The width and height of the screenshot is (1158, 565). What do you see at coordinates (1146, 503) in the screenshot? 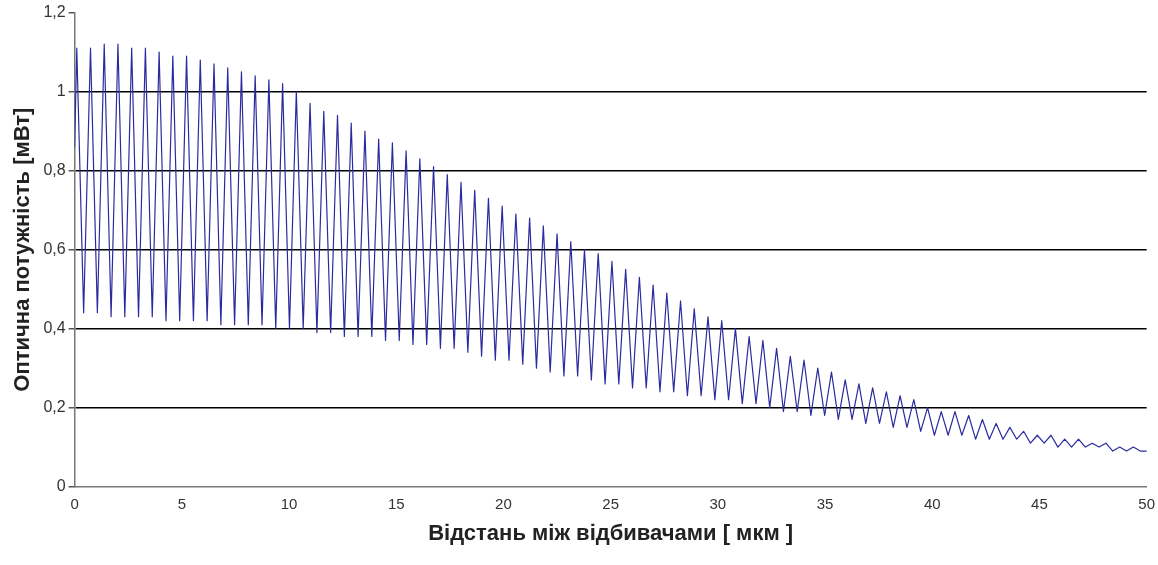
I see `x-tick-label: 50` at bounding box center [1146, 503].